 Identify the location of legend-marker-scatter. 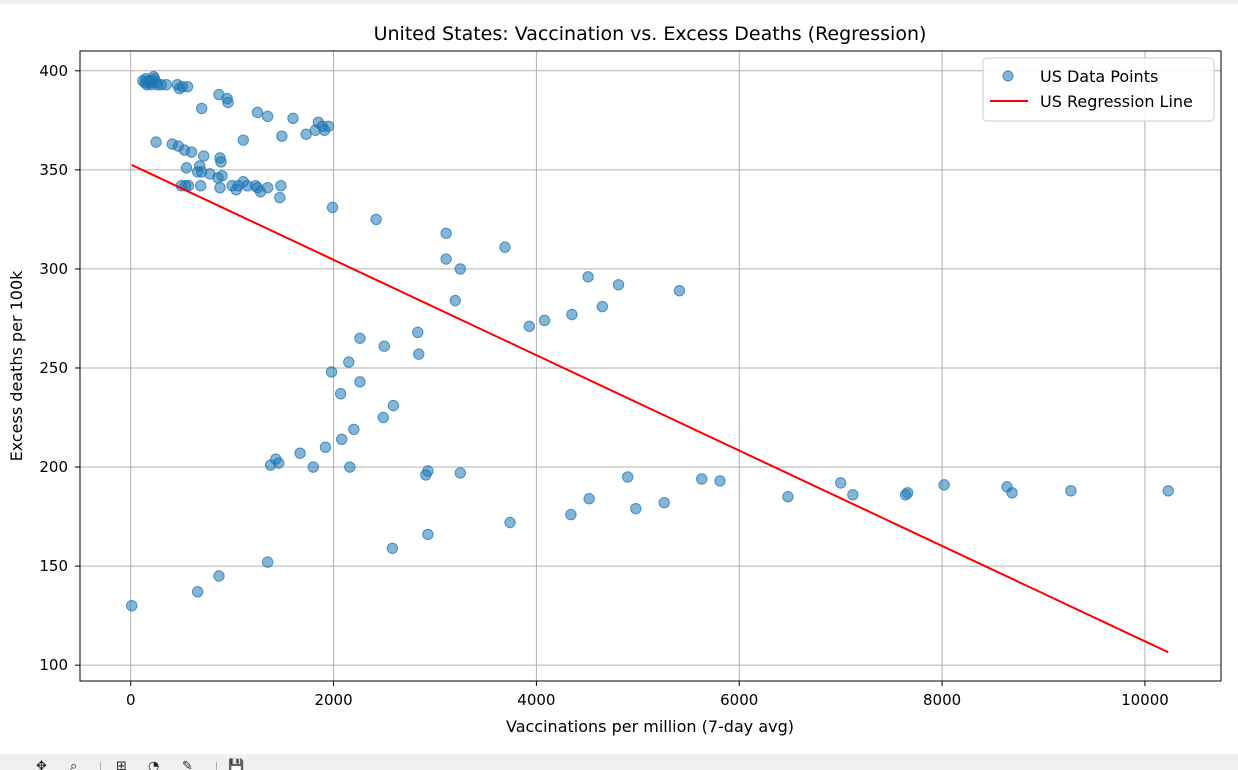
(1008, 76).